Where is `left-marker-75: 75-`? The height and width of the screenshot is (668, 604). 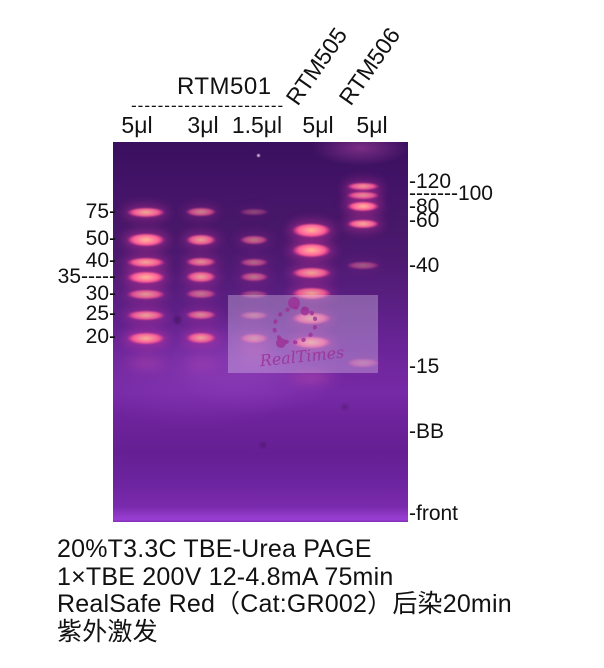 left-marker-75: 75- is located at coordinates (100, 211).